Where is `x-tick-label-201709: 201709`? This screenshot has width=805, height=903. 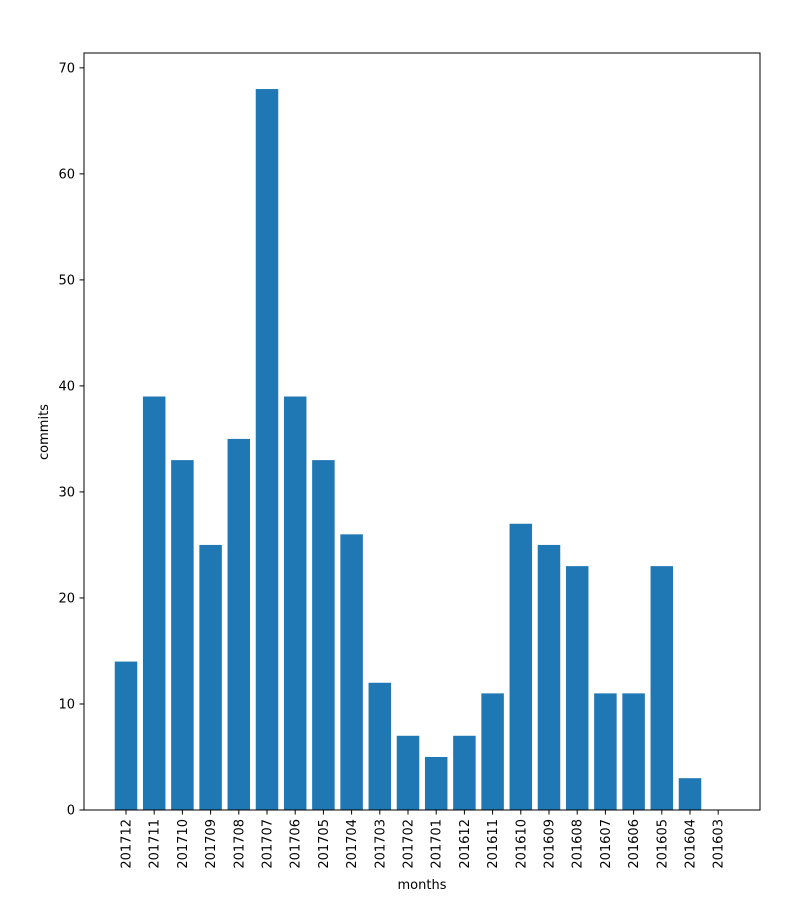
x-tick-label-201709: 201709 is located at coordinates (211, 844).